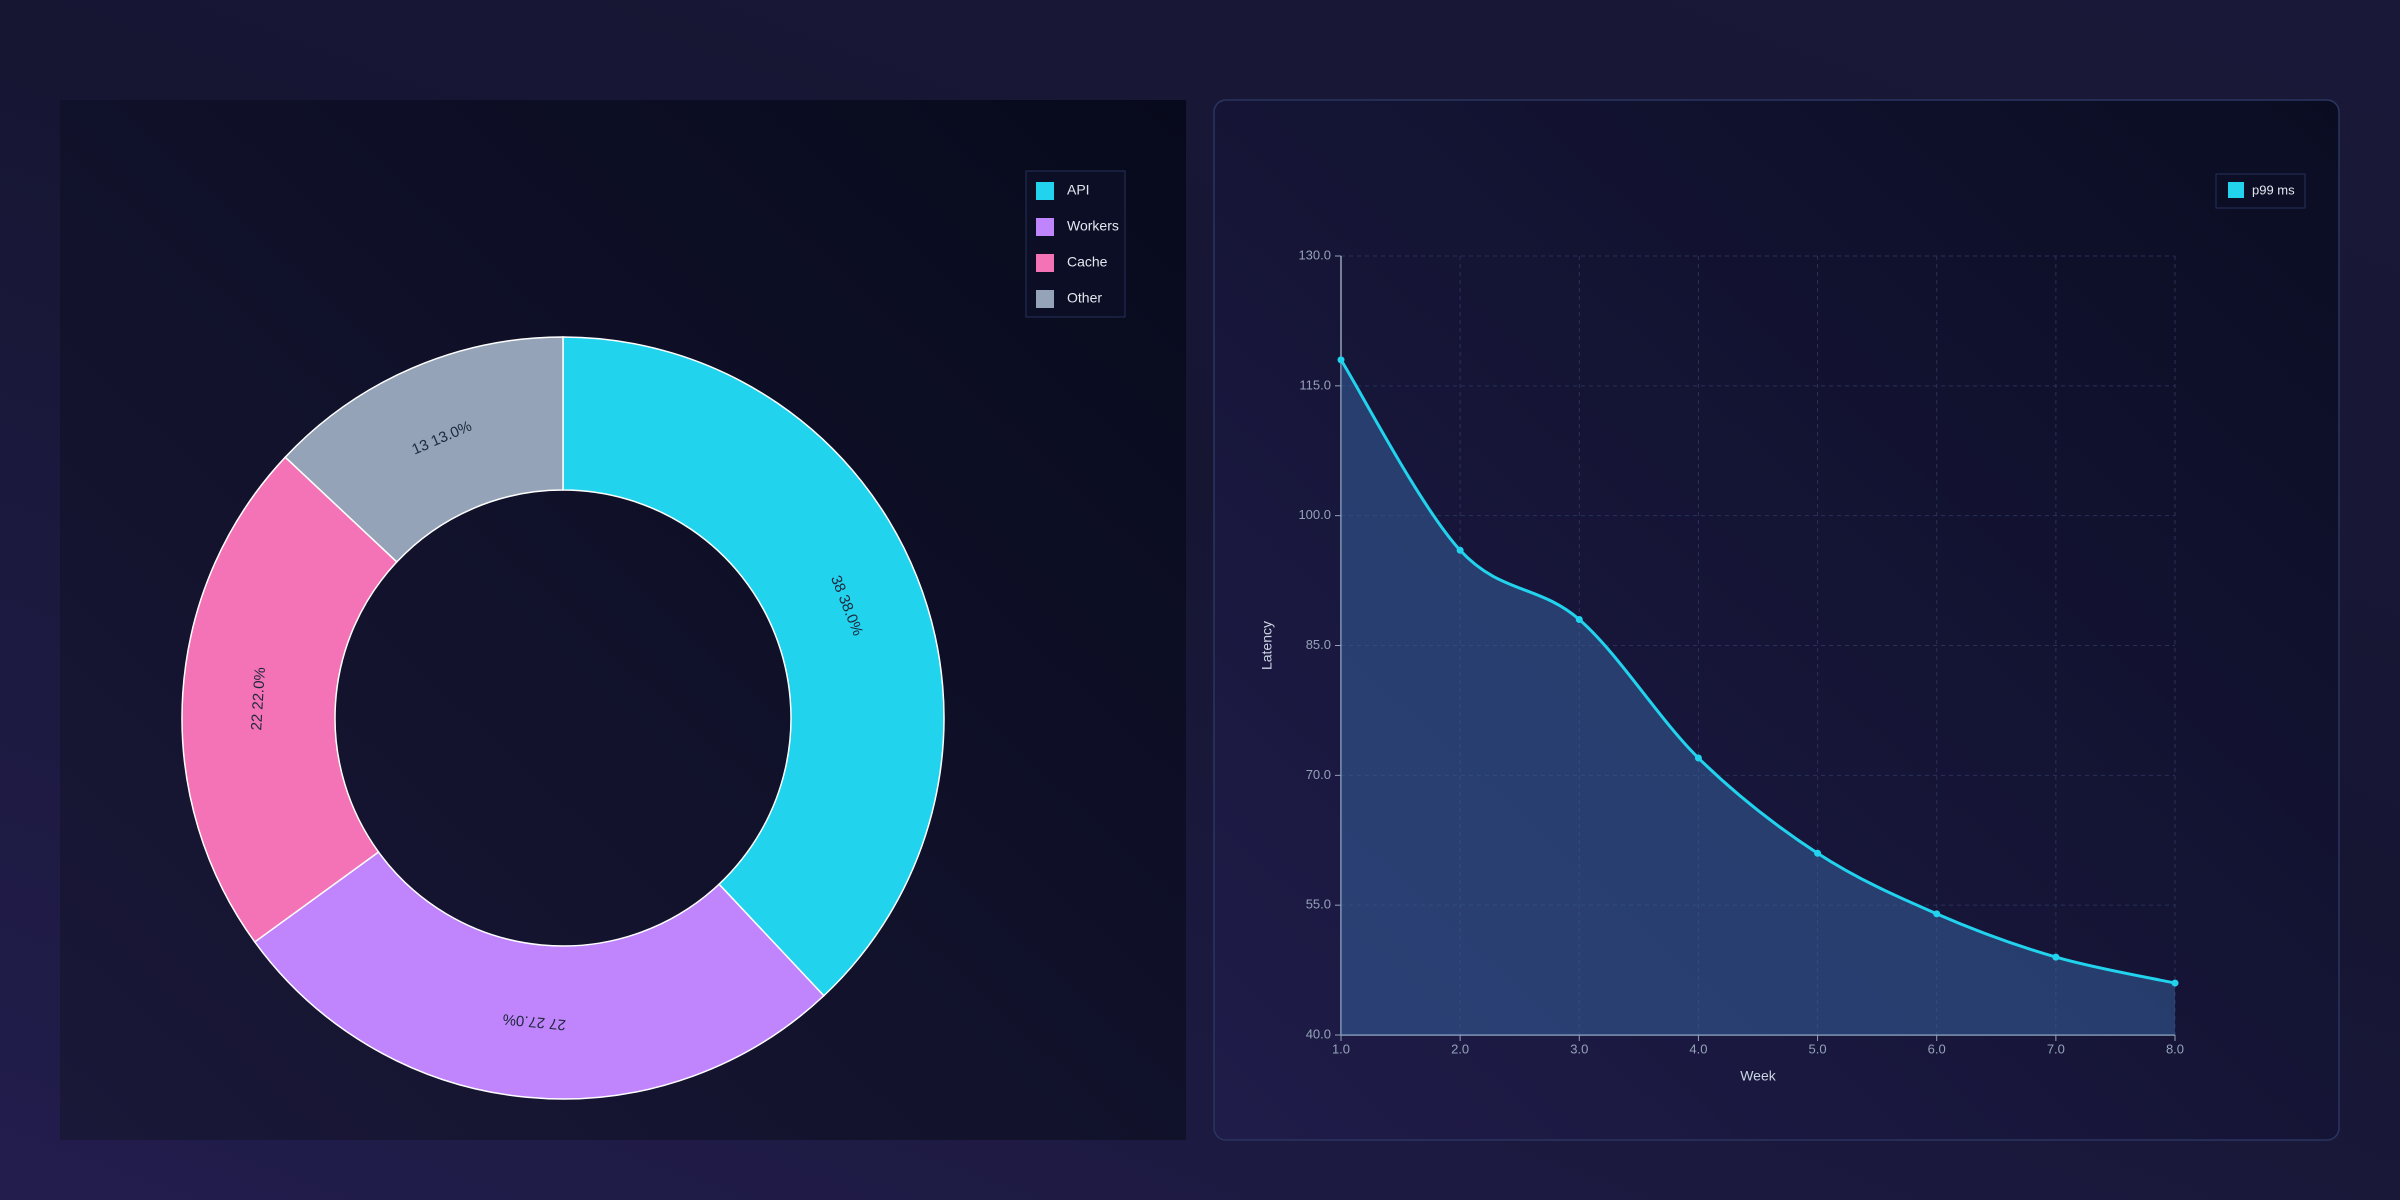 This screenshot has height=1200, width=2400. Describe the element at coordinates (258, 699) in the screenshot. I see `slice-label: 22 22.0%` at that location.